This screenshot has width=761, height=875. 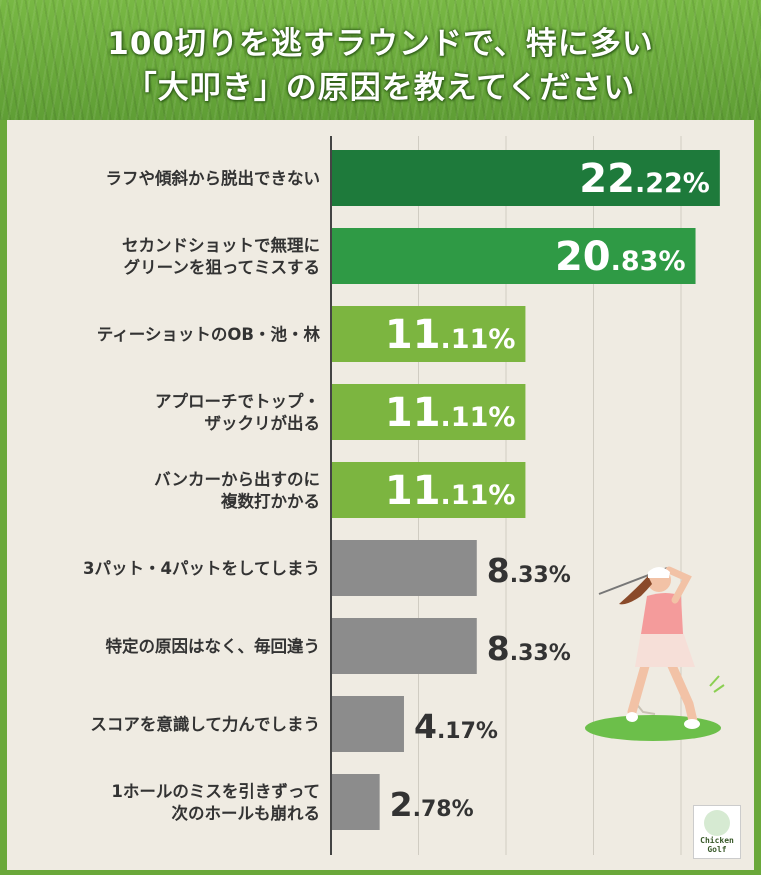 I want to click on title-line-1: 100切りを逃すラウンドで、特に多い, so click(x=380, y=44).